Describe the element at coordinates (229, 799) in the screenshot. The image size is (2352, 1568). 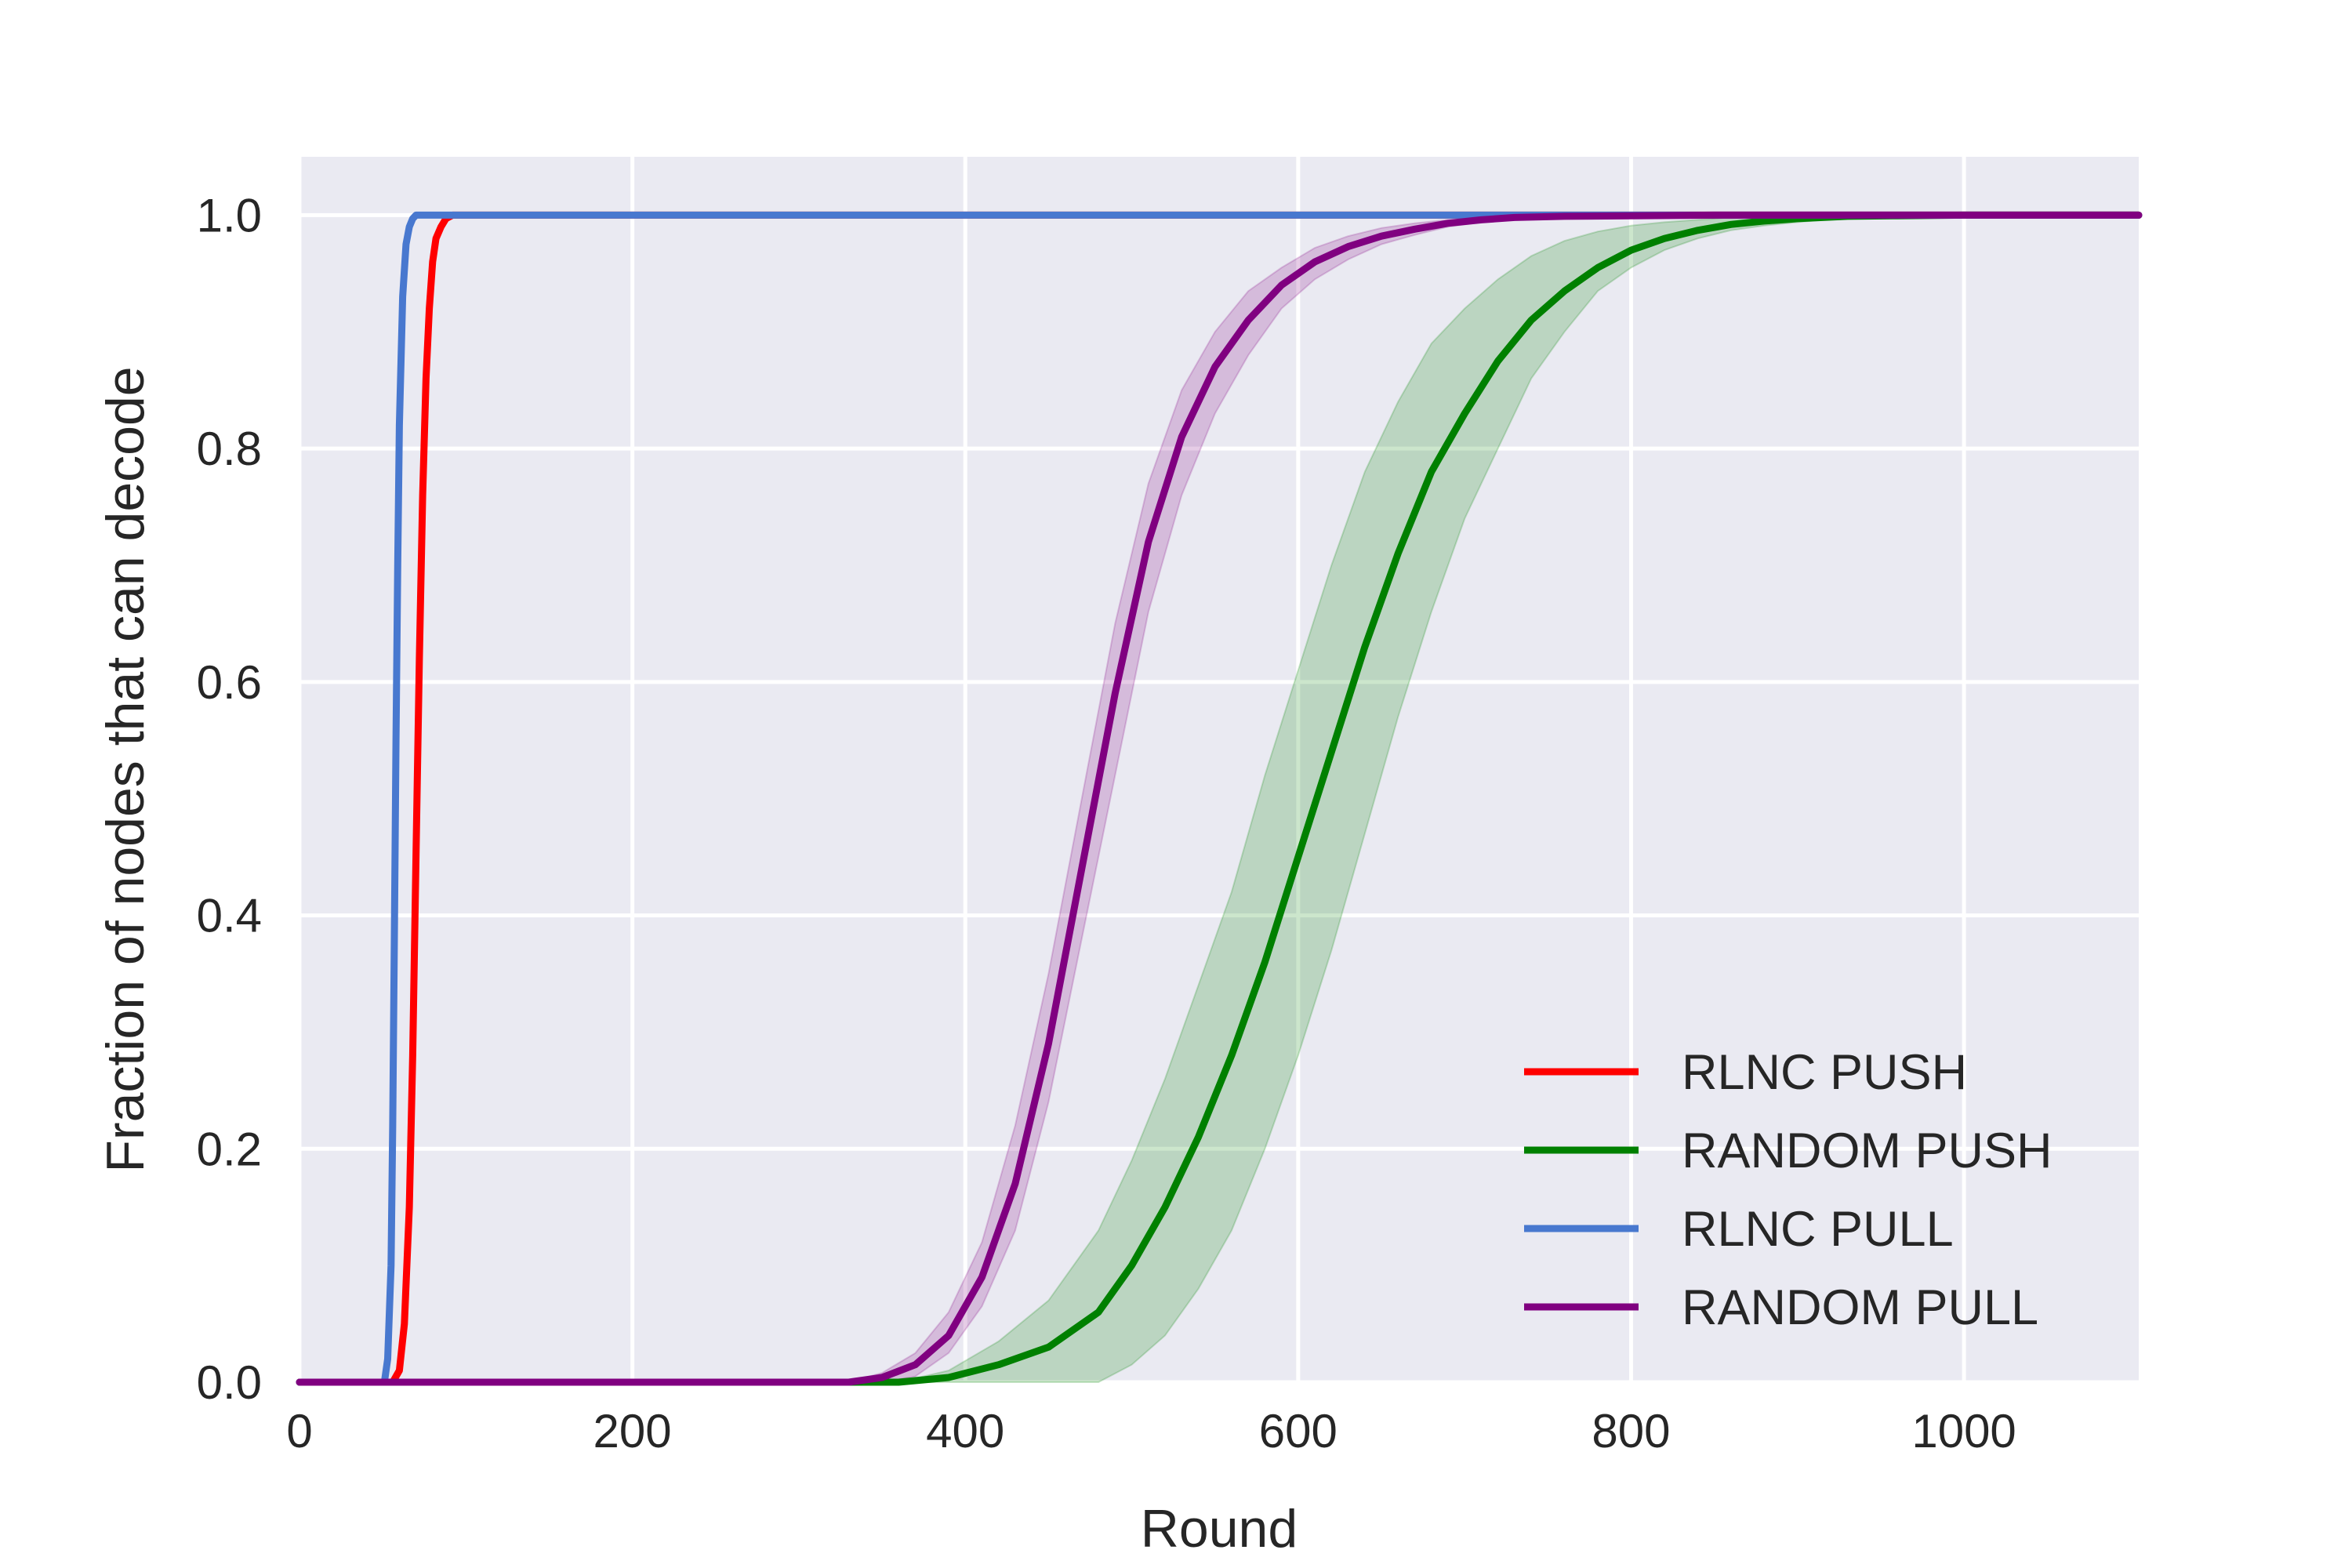
I see `y-axis-ticks: 0.0 0.2 0.4 0.6 0.8 1.0` at that location.